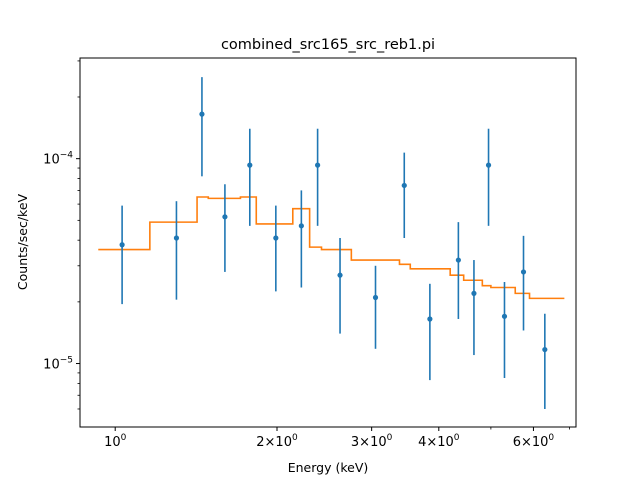  What do you see at coordinates (277, 441) in the screenshot?
I see `x-tick-label: 2×100` at bounding box center [277, 441].